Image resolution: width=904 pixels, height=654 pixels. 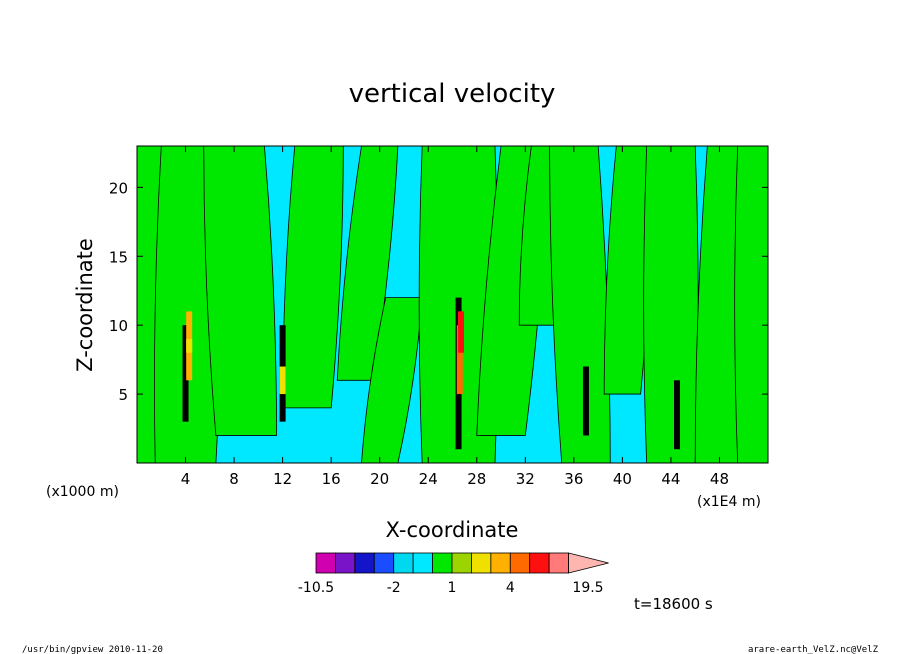 I want to click on x-tick-label: 20, so click(x=379, y=479).